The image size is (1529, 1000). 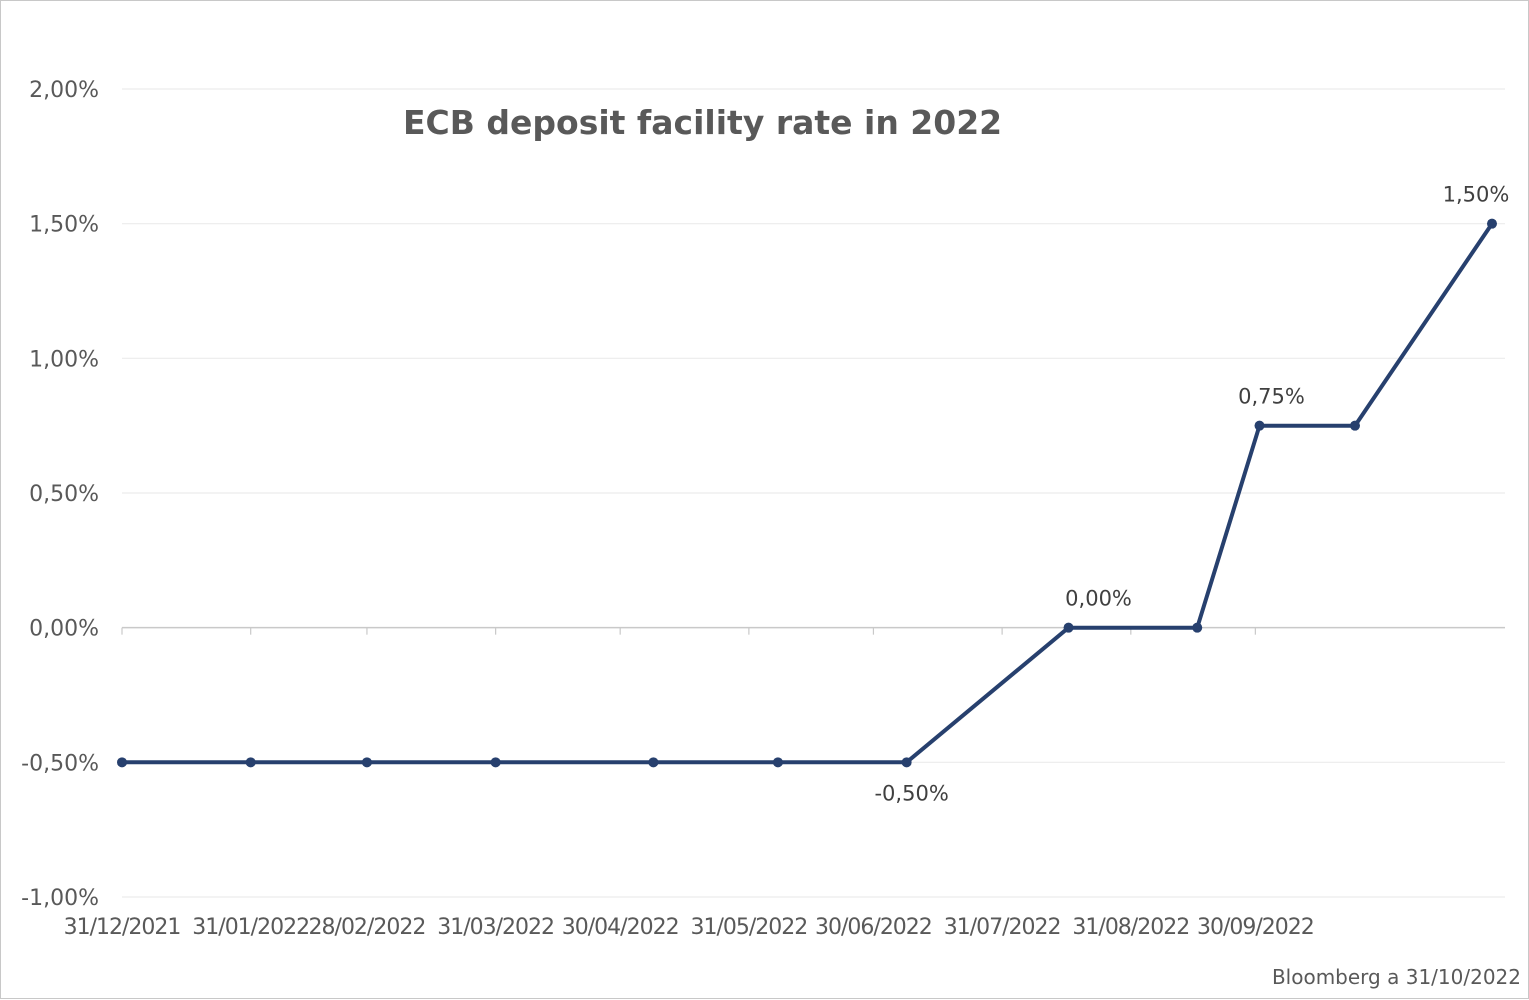 I want to click on x-tick-label: 28/02/2022, so click(x=367, y=927).